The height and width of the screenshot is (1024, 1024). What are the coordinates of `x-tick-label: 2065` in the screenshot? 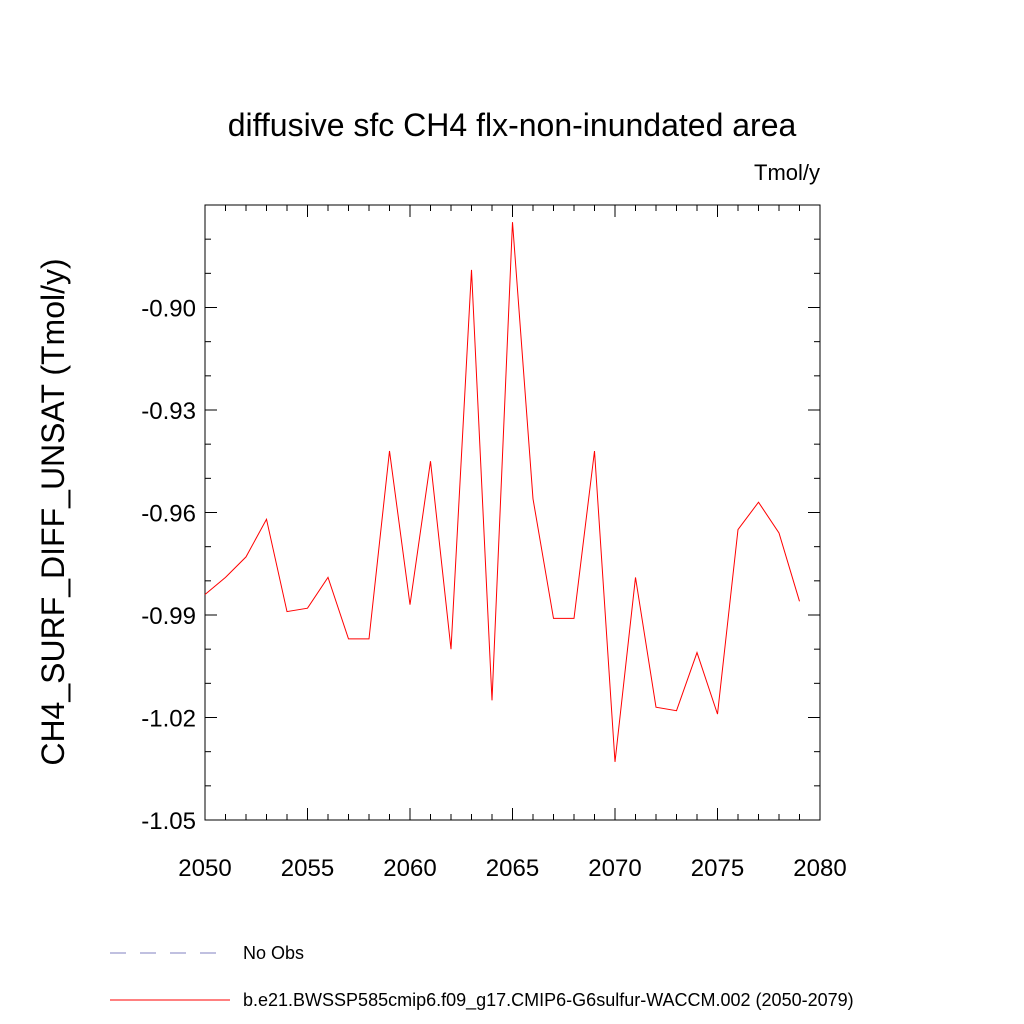 It's located at (512, 868).